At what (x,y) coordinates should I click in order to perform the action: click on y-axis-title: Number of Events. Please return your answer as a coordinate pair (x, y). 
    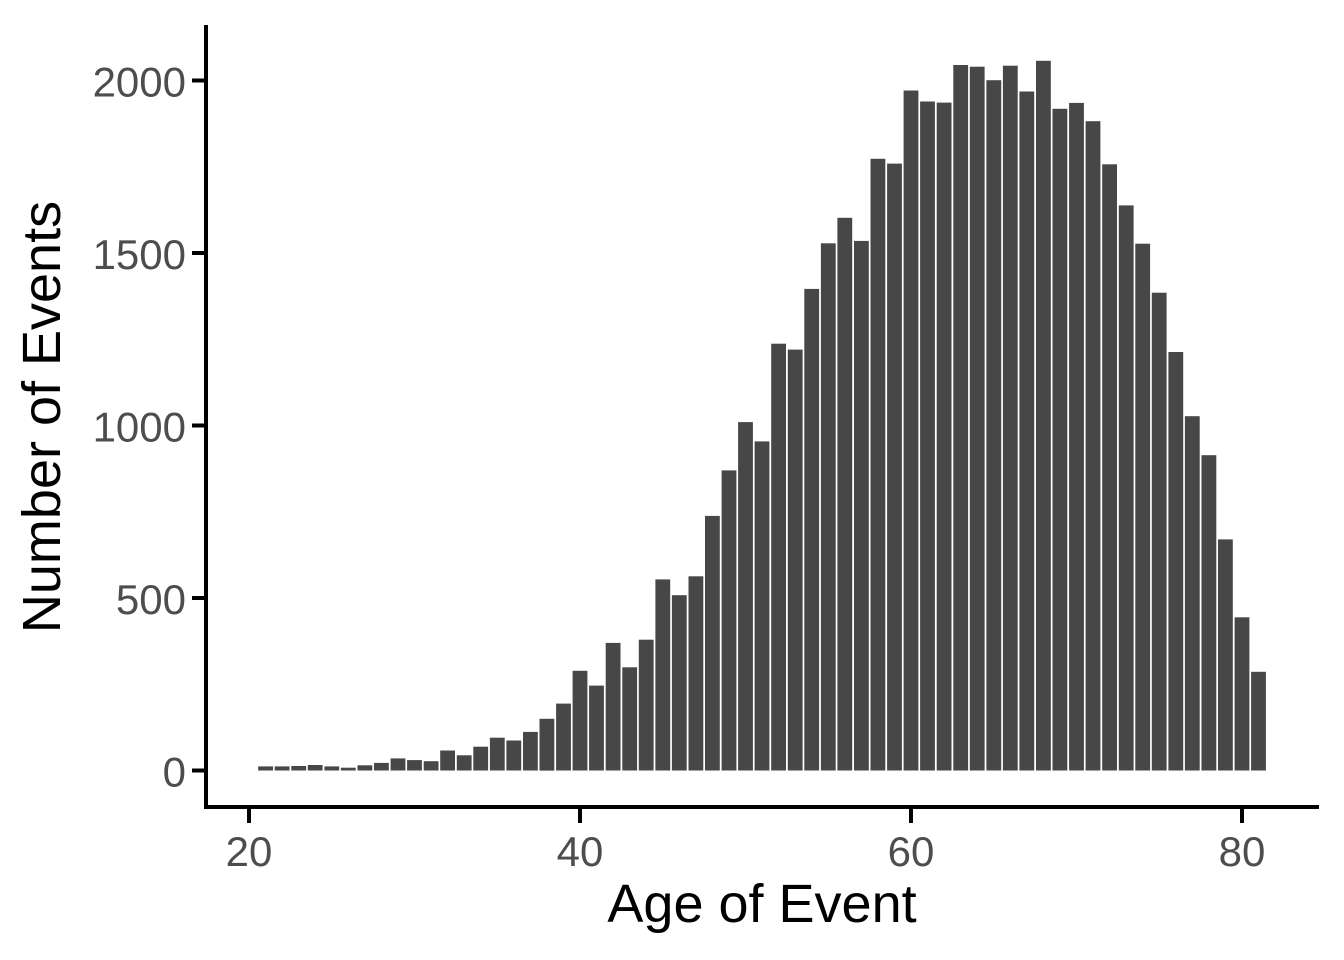
    Looking at the image, I should click on (42, 417).